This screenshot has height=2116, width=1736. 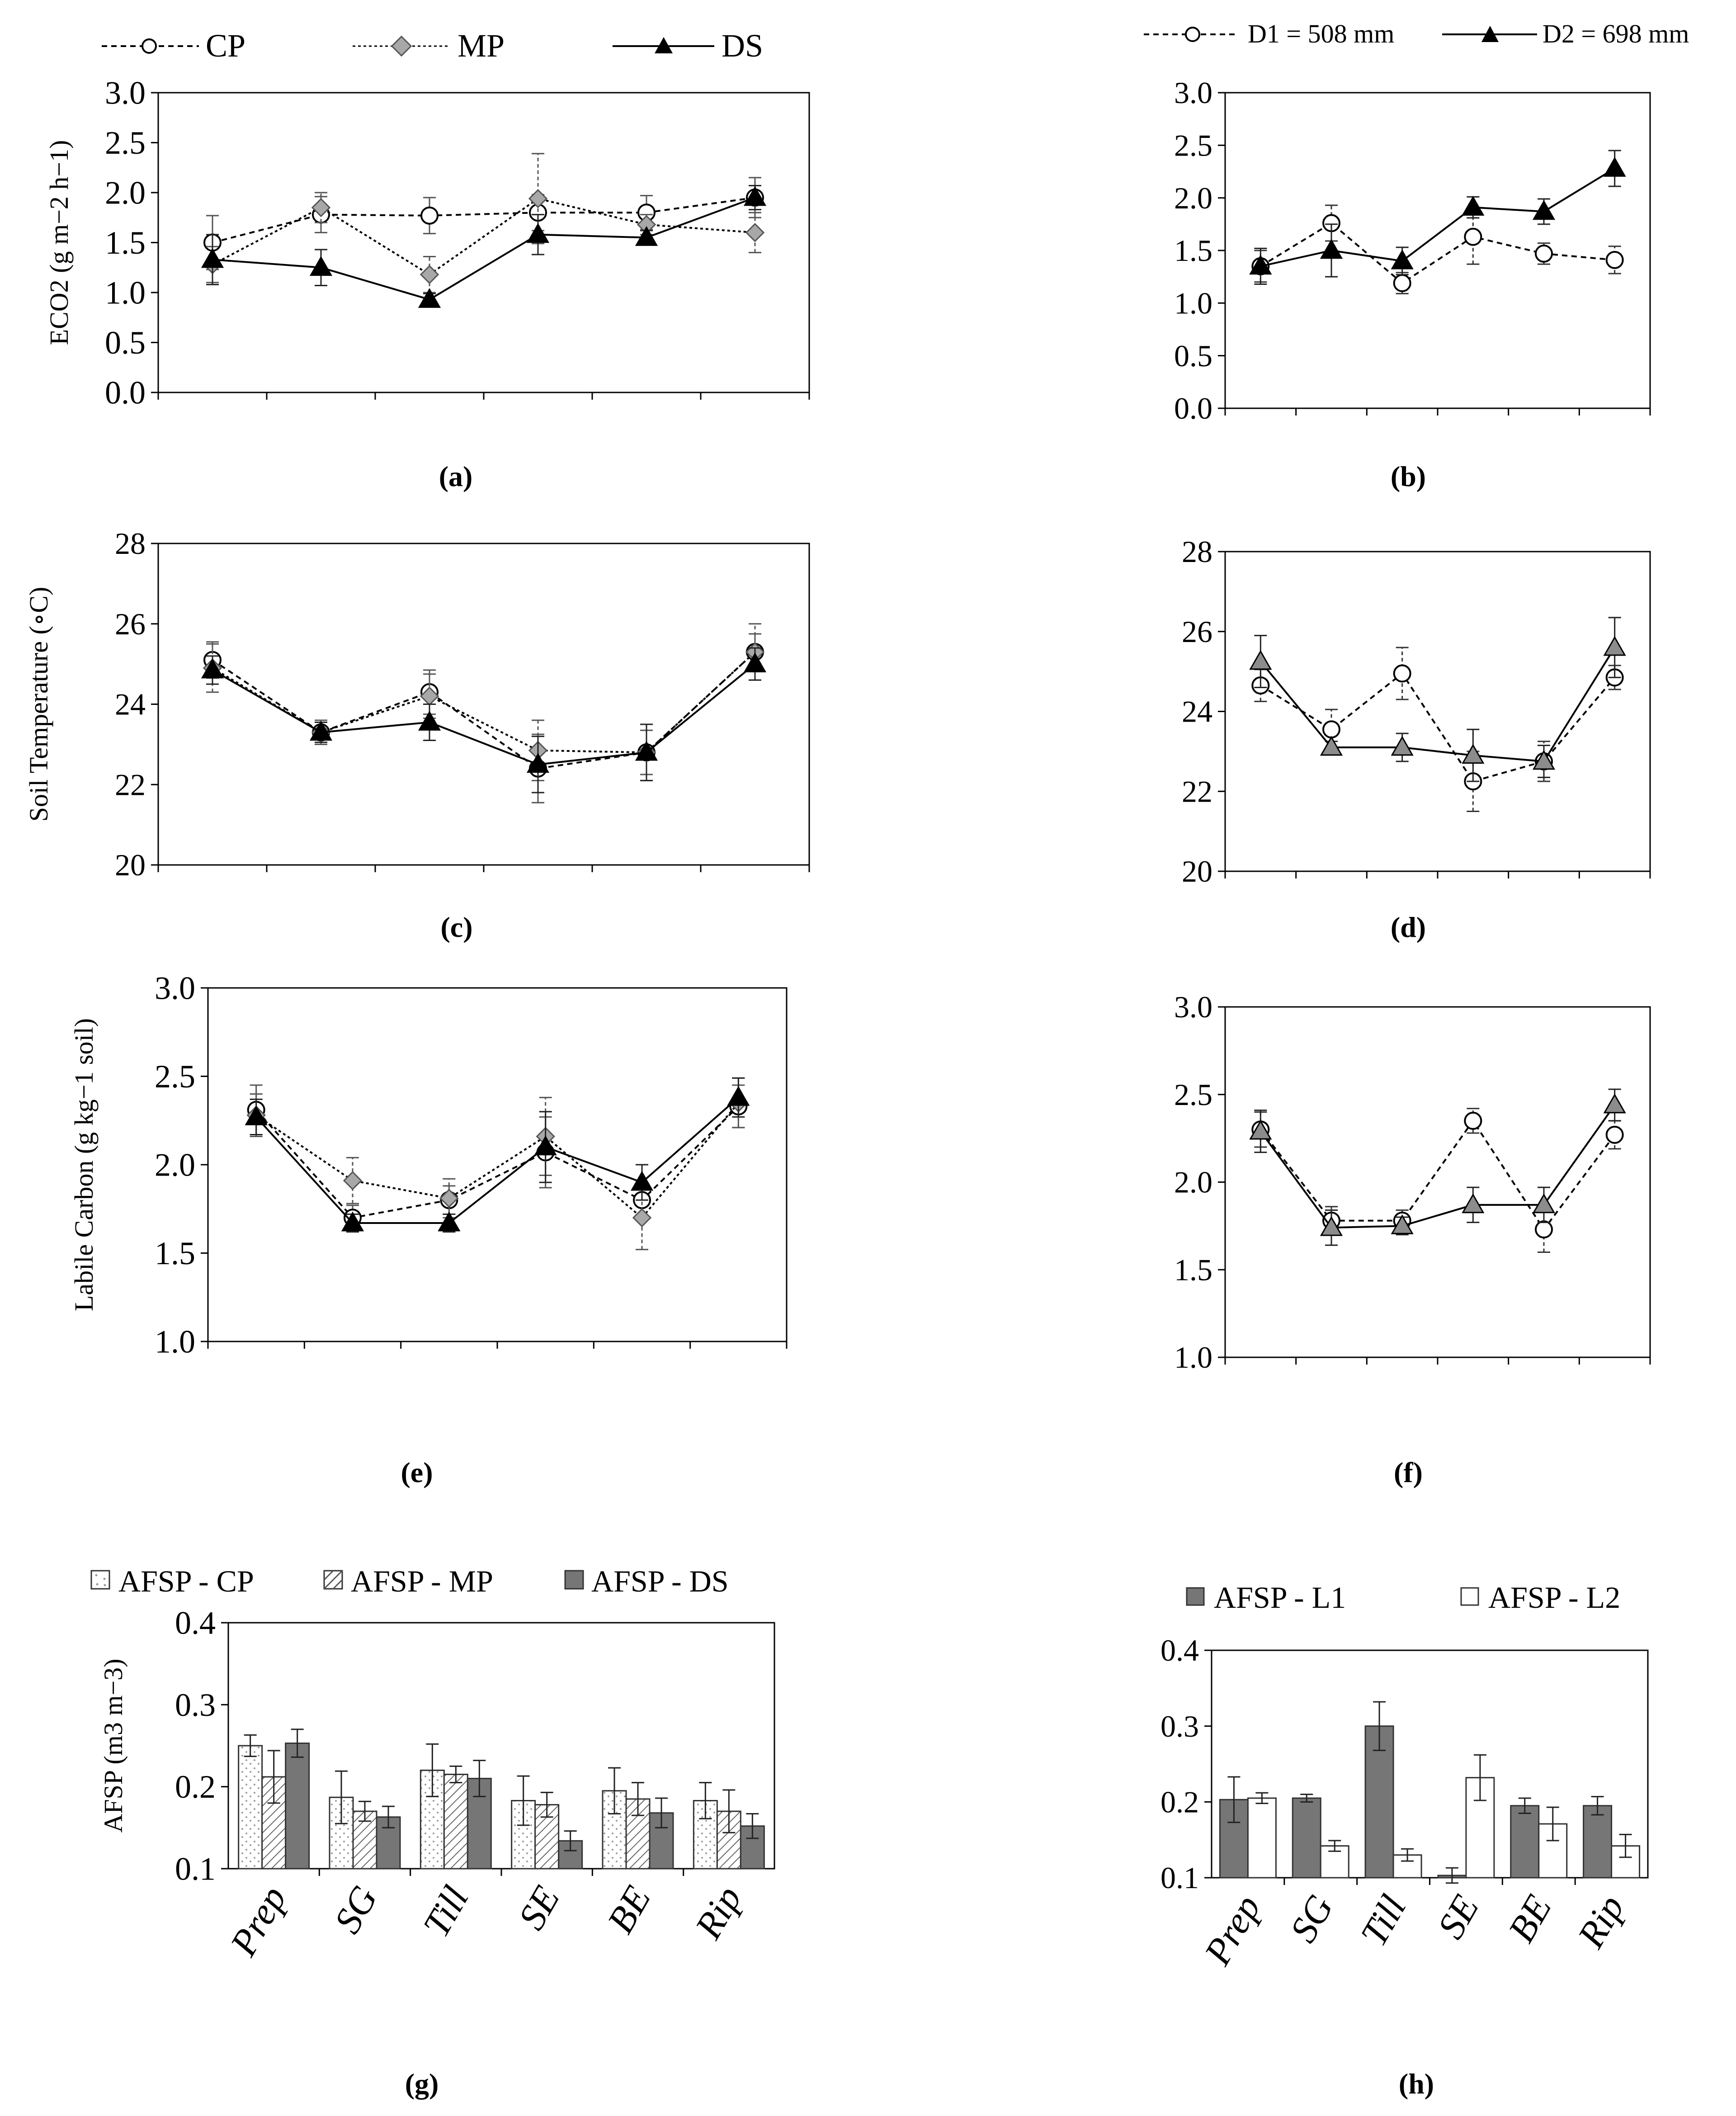 What do you see at coordinates (1321, 33) in the screenshot?
I see `legend-d1-label: D1 = 508 mm` at bounding box center [1321, 33].